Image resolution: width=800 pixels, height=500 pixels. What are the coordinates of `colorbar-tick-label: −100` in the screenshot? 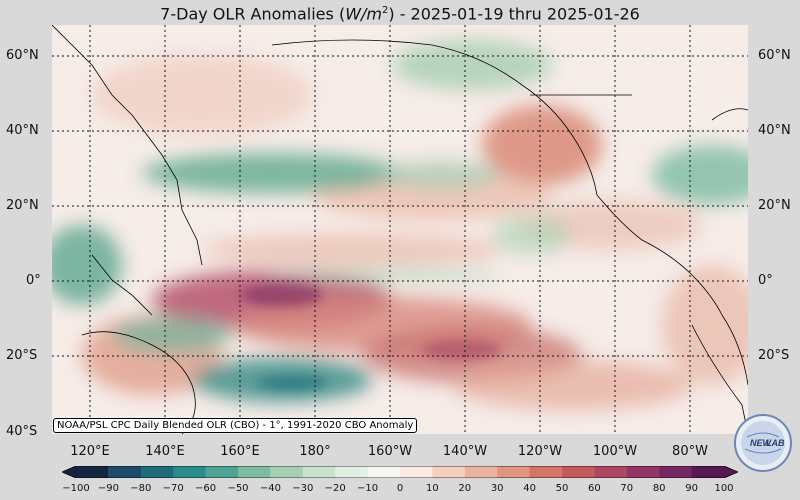 It's located at (76, 488).